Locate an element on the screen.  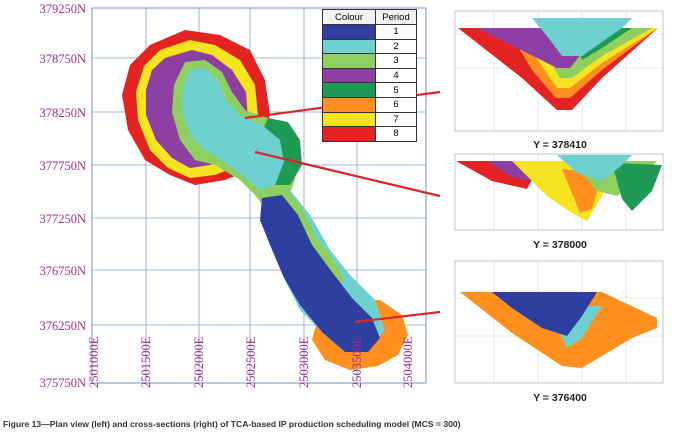
easting-label: 2502000E is located at coordinates (199, 362).